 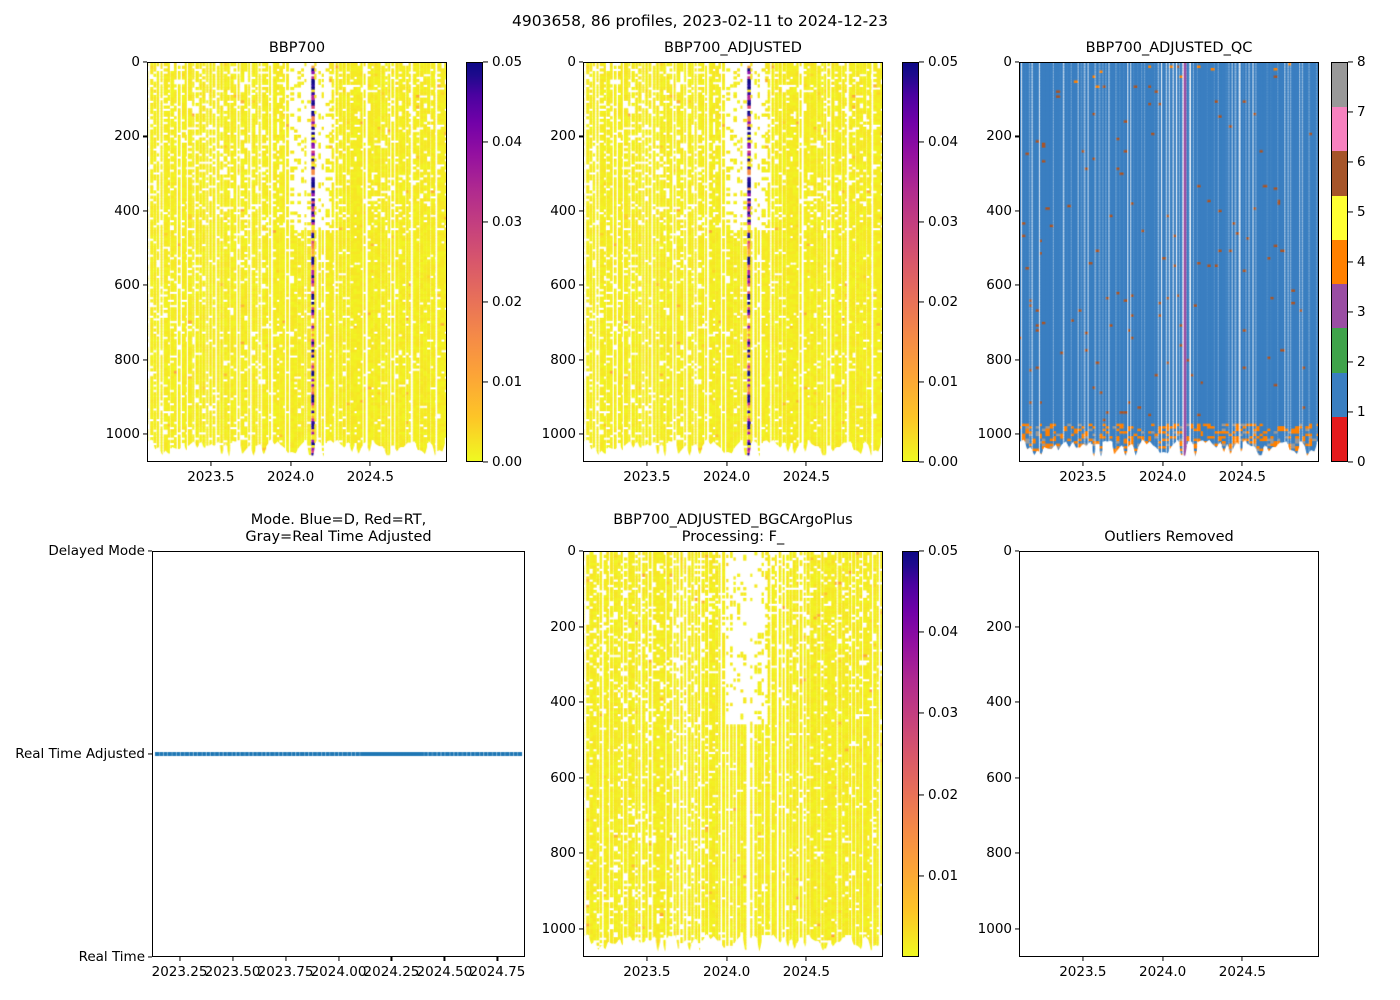 I want to click on ytick-label: 600, so click(x=563, y=777).